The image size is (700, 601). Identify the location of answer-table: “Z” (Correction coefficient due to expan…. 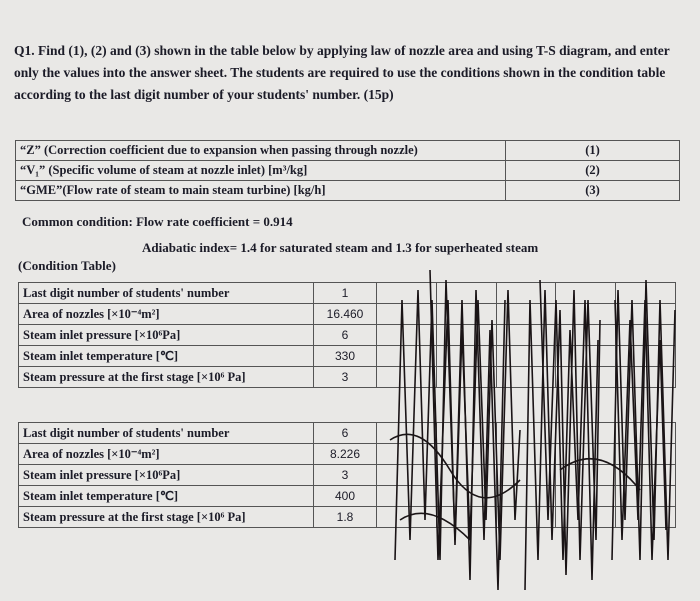
(347, 170).